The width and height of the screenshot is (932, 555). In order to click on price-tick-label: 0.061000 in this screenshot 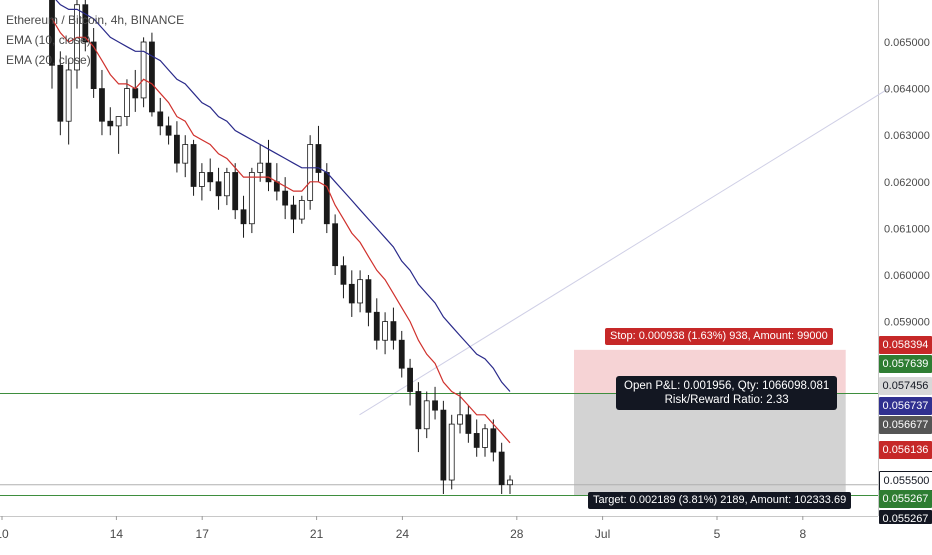, I will do `click(907, 229)`.